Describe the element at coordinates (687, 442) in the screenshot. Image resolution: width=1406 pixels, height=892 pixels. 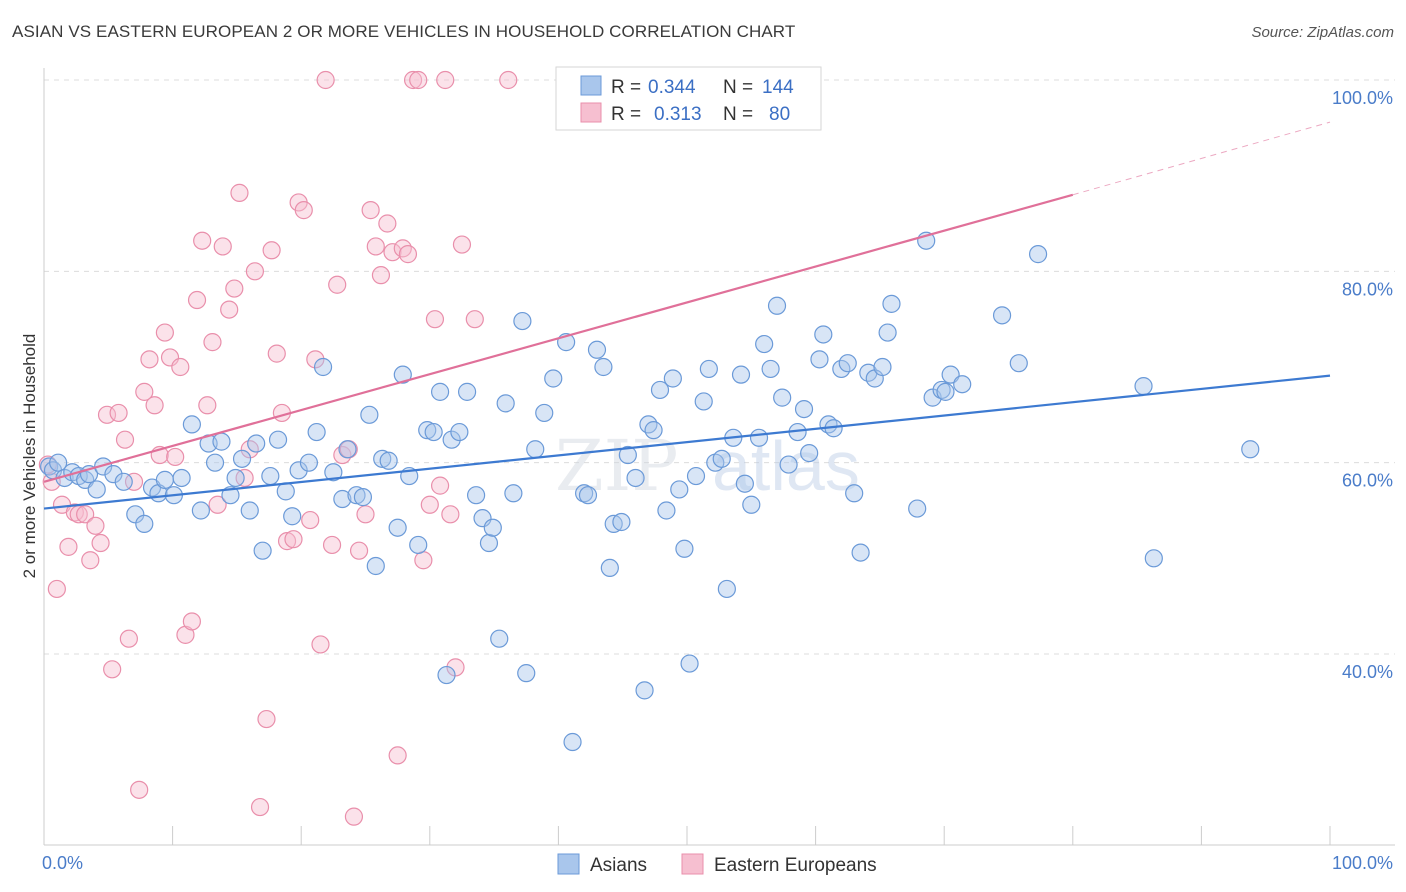
I see `asian-trend-line` at that location.